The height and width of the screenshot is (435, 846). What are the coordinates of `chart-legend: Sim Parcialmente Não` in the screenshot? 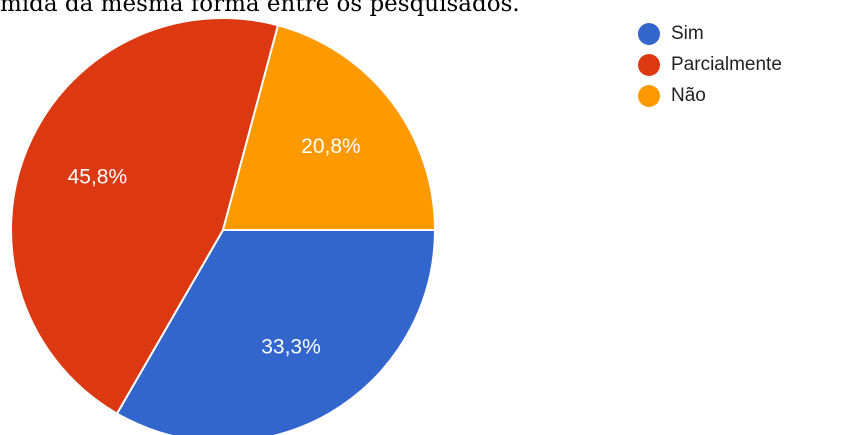 It's located at (710, 64).